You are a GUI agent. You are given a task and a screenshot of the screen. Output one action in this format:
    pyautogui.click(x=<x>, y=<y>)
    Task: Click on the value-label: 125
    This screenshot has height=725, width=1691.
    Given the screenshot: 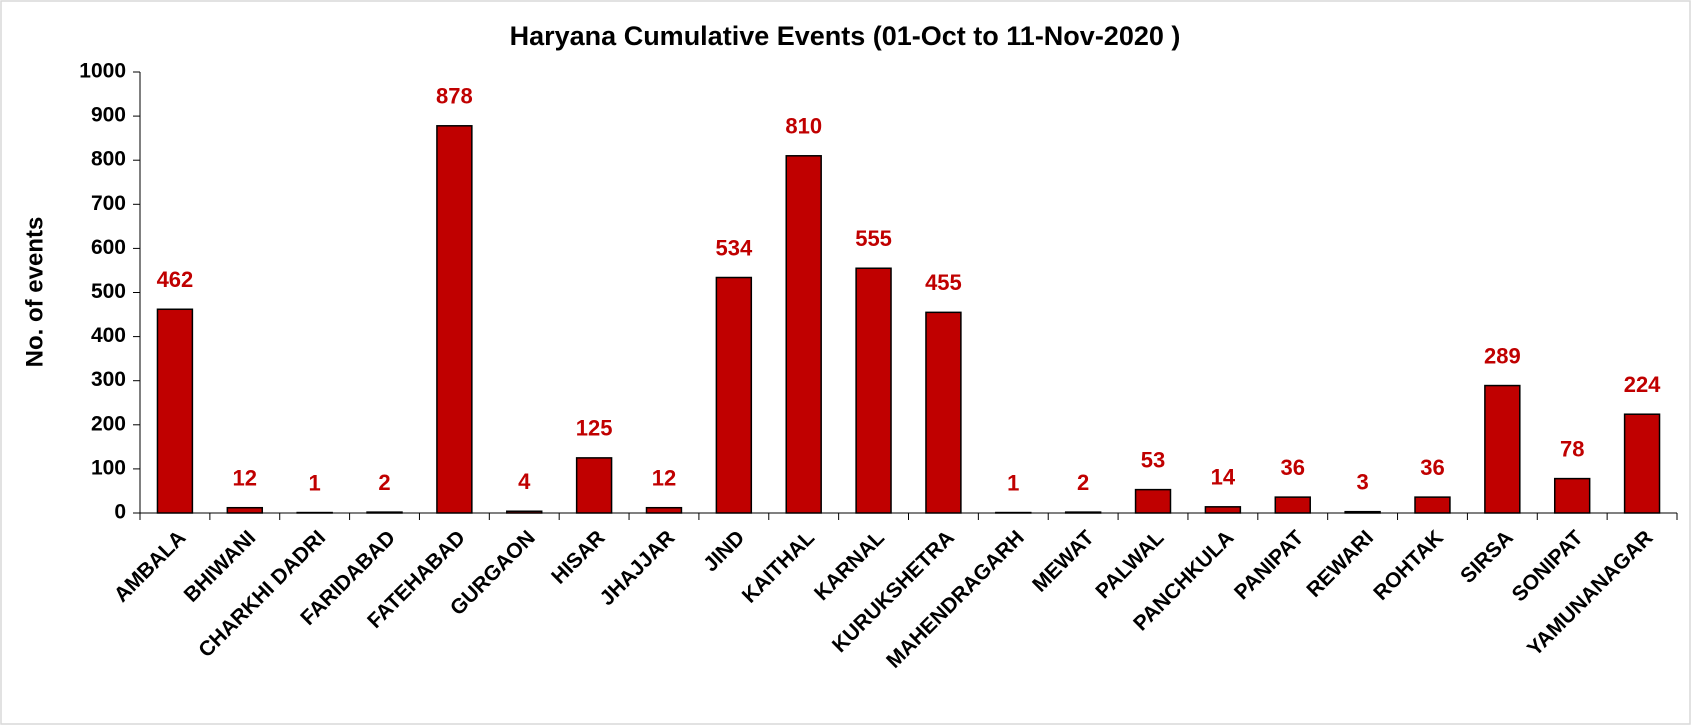 What is the action you would take?
    pyautogui.click(x=594, y=428)
    